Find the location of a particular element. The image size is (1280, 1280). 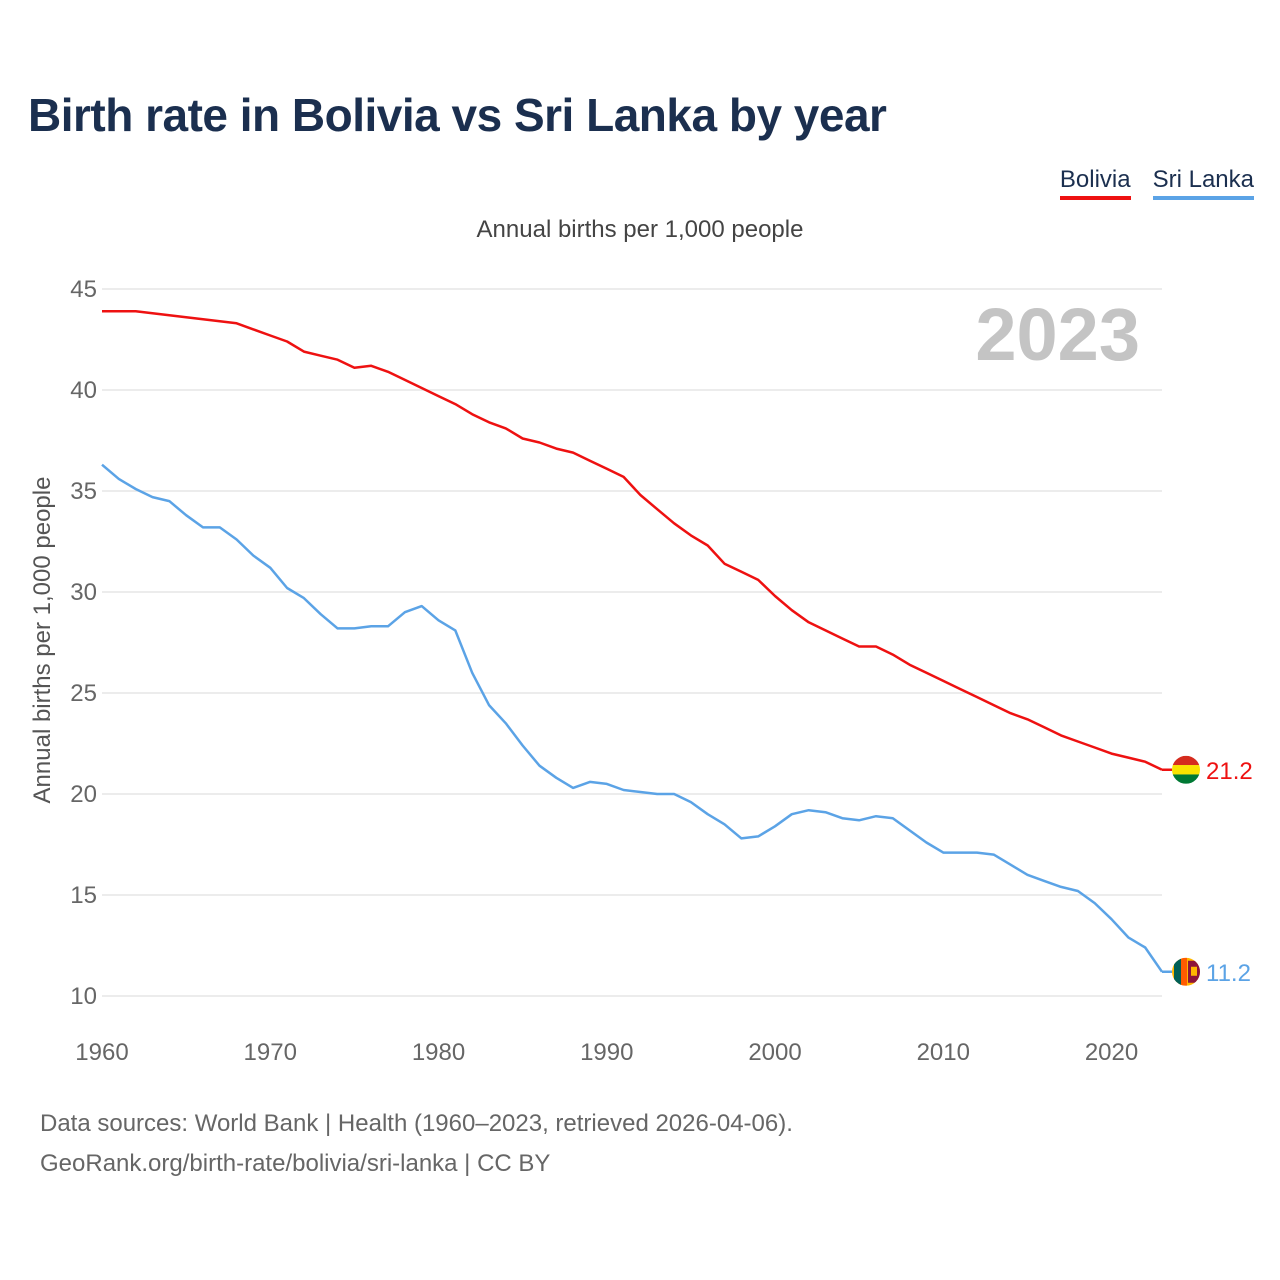

y-tick-label: 25 is located at coordinates (83, 693).